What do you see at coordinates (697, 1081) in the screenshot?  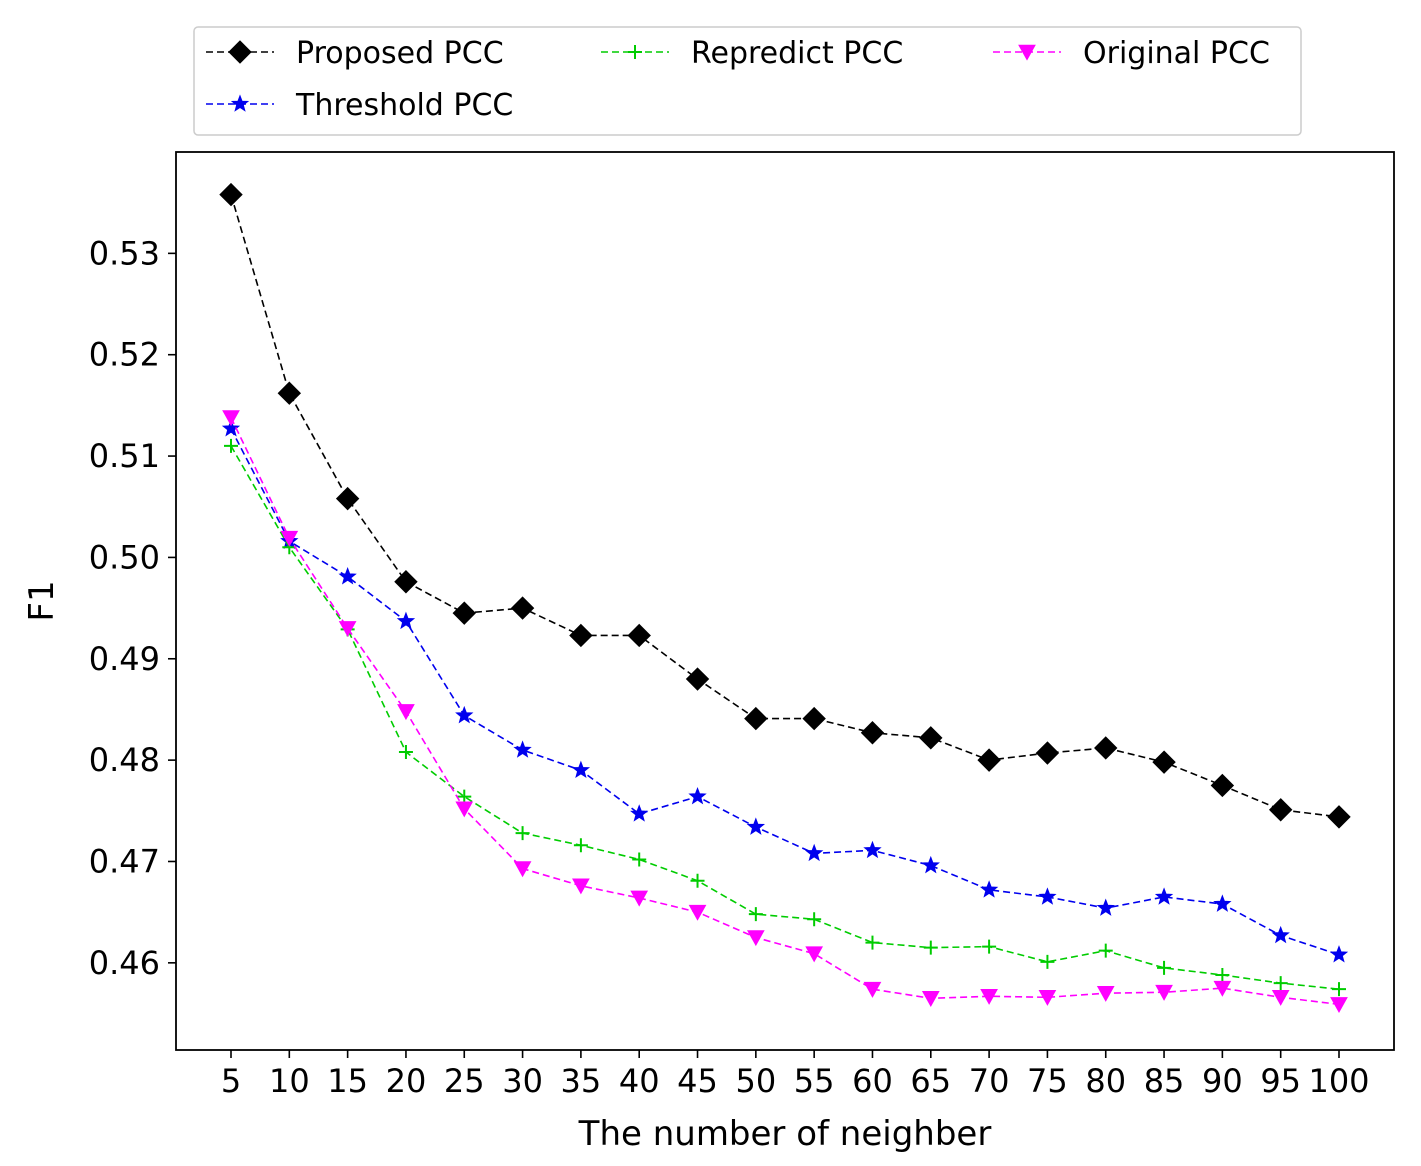 I see `x-tick-label: 45` at bounding box center [697, 1081].